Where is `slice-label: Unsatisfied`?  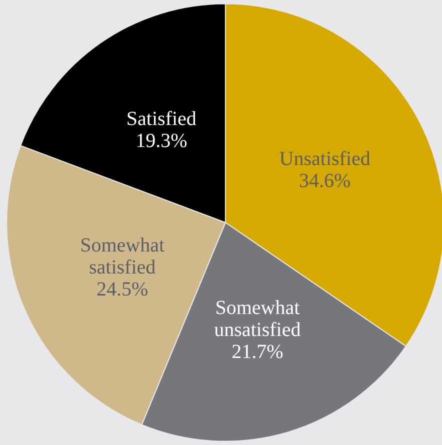 slice-label: Unsatisfied is located at coordinates (324, 159).